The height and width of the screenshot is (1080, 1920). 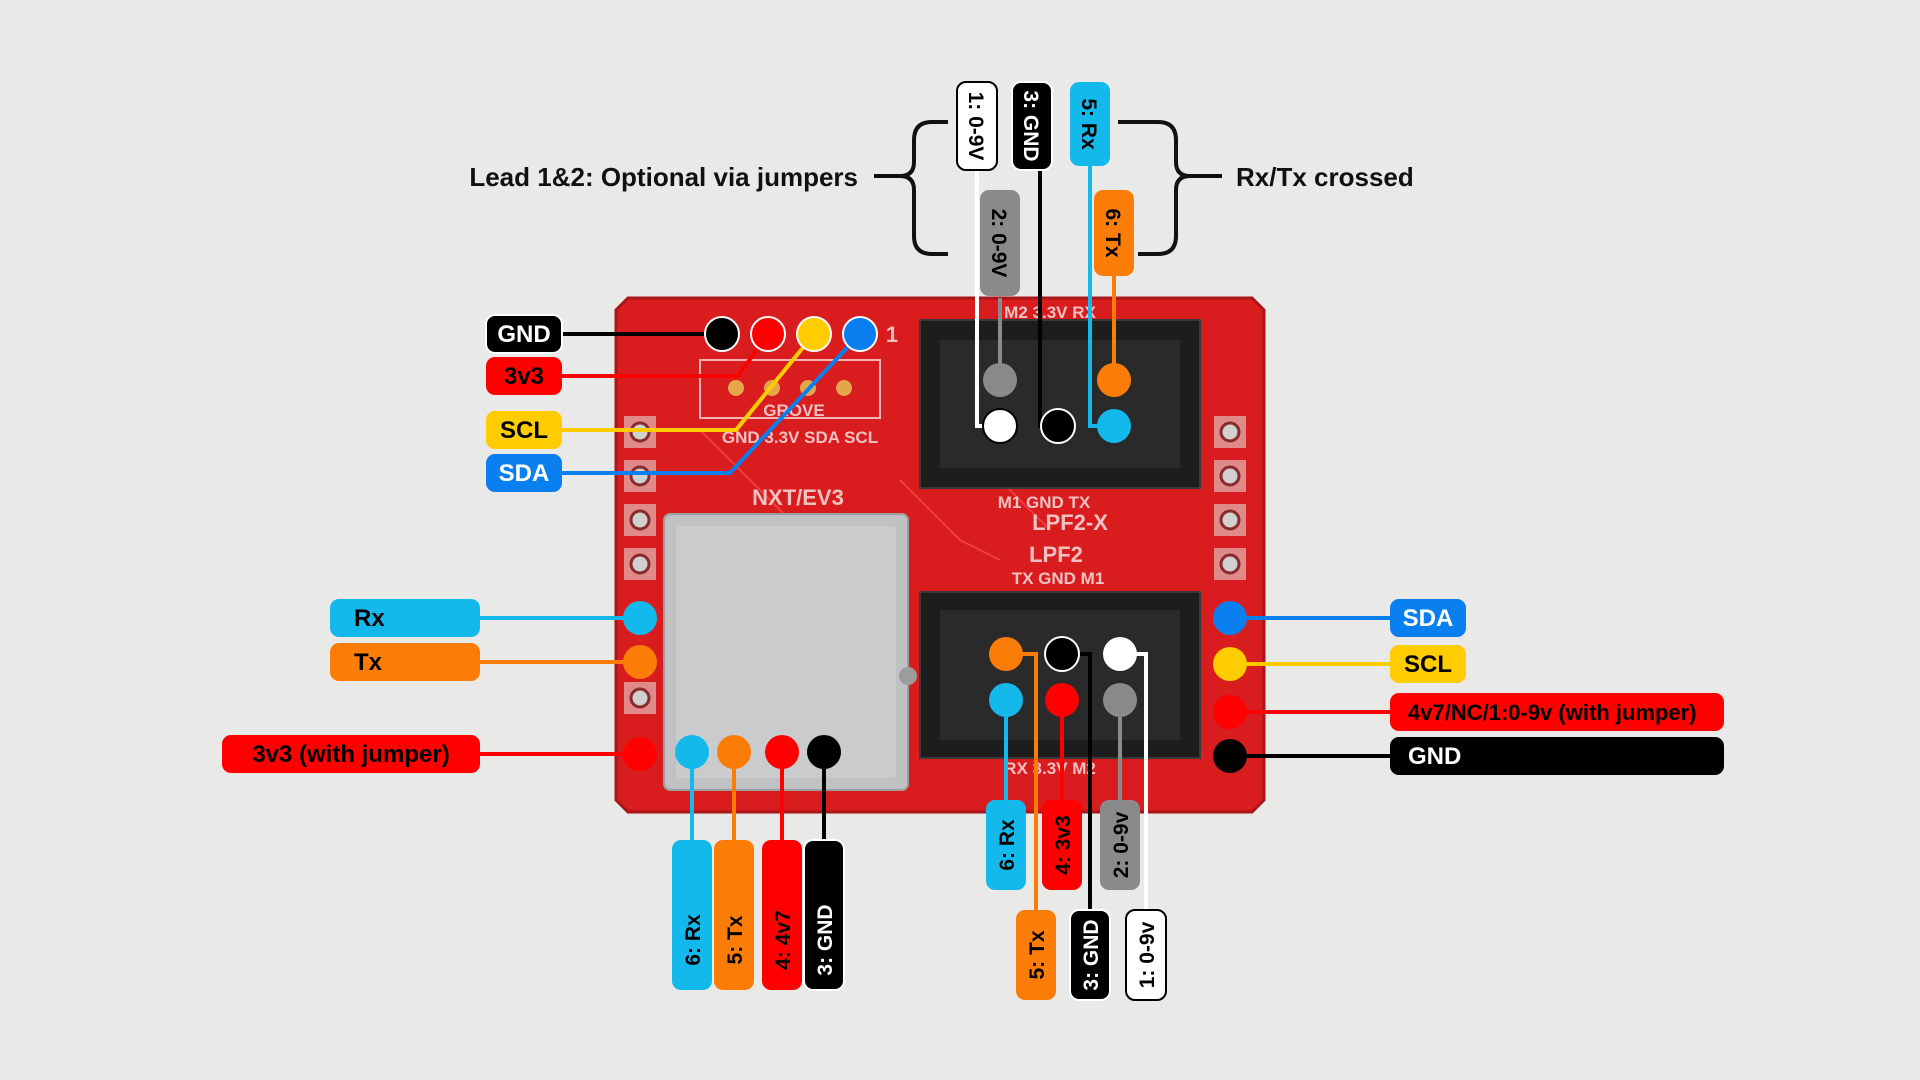 I want to click on label-nxt-p3: 3: GND, so click(x=824, y=915).